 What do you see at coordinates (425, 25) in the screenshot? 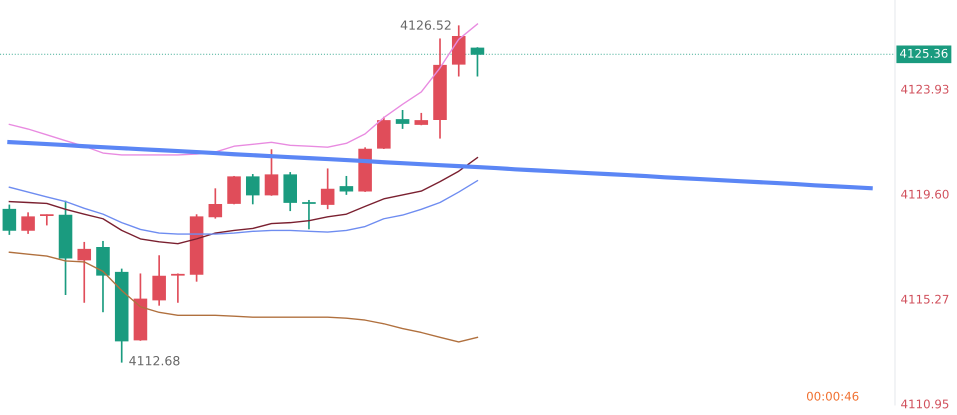
I see `annotation: 4126.52` at bounding box center [425, 25].